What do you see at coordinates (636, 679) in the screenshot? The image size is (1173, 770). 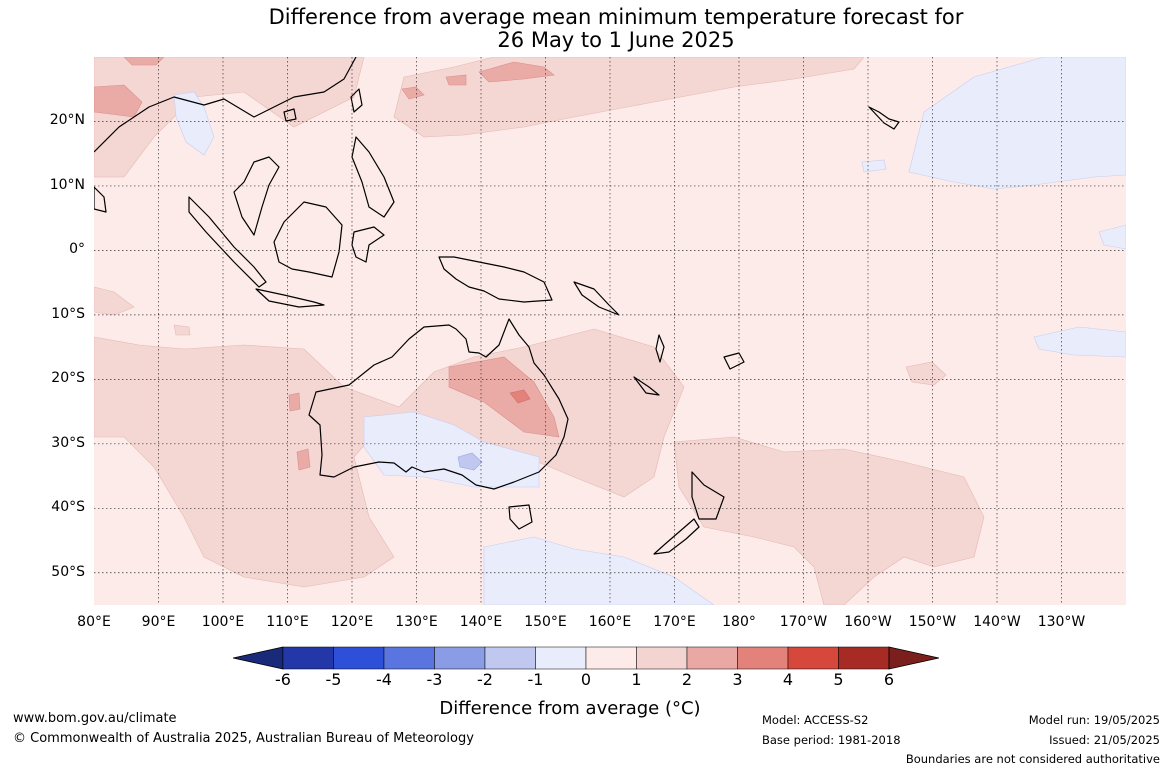 I see `colorbar-tick-1: 1` at bounding box center [636, 679].